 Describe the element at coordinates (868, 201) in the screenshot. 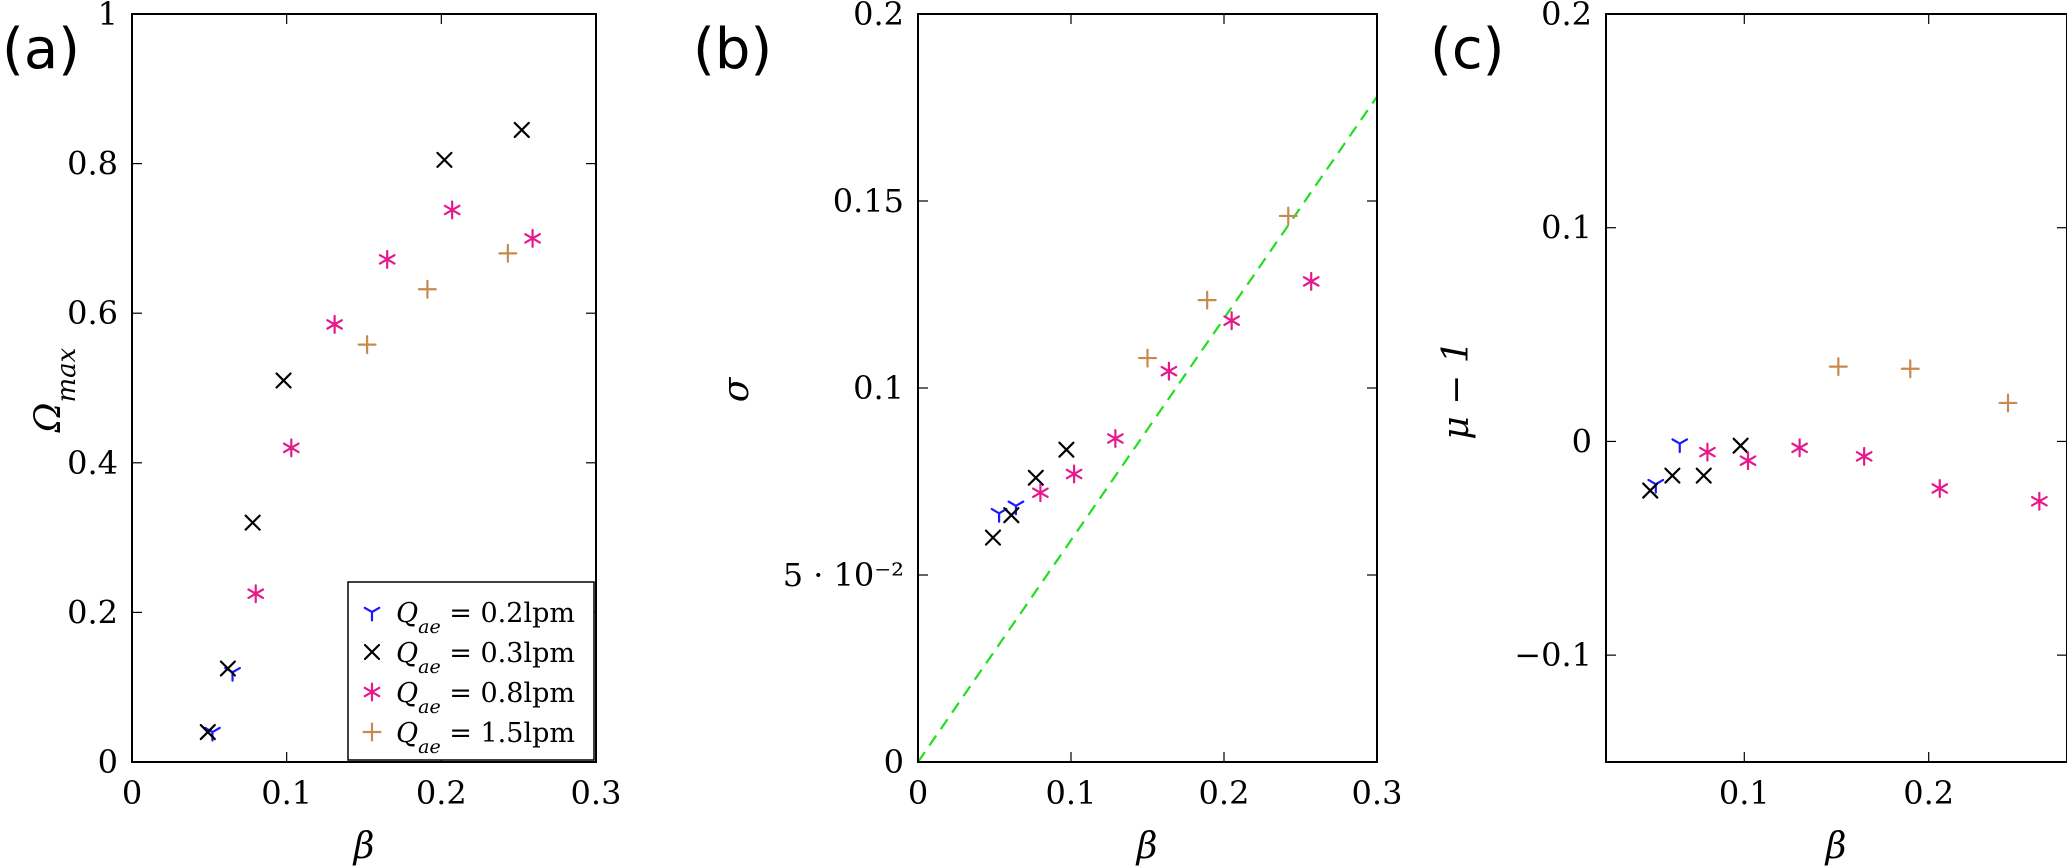

I see `y-tick-label: 0.15` at that location.